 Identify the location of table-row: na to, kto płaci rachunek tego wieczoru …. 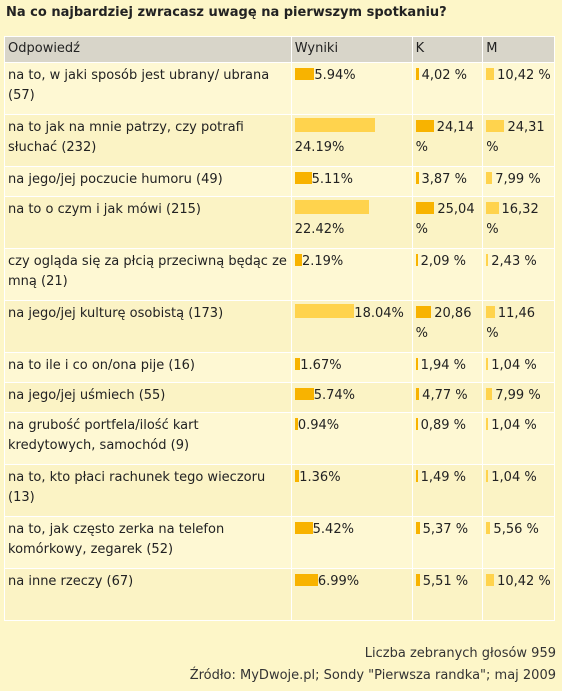
(279, 490).